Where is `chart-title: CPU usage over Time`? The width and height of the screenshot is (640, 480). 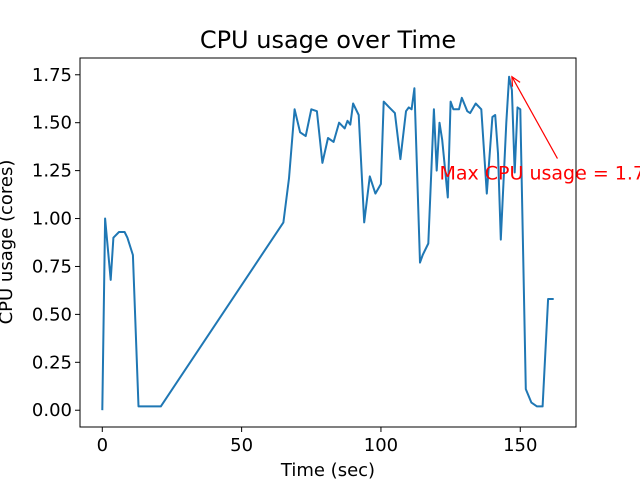 chart-title: CPU usage over Time is located at coordinates (328, 40).